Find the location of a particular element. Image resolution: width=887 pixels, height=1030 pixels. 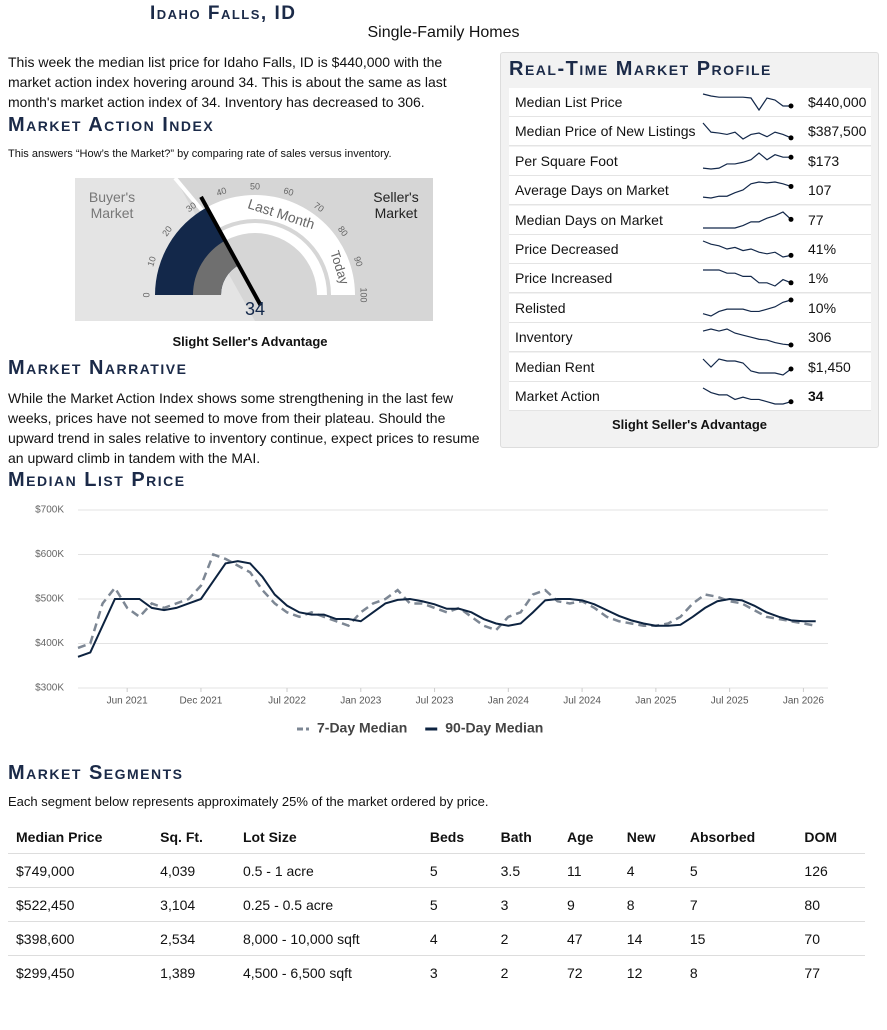

page-title: Idaho Falls, ID is located at coordinates (223, 13).